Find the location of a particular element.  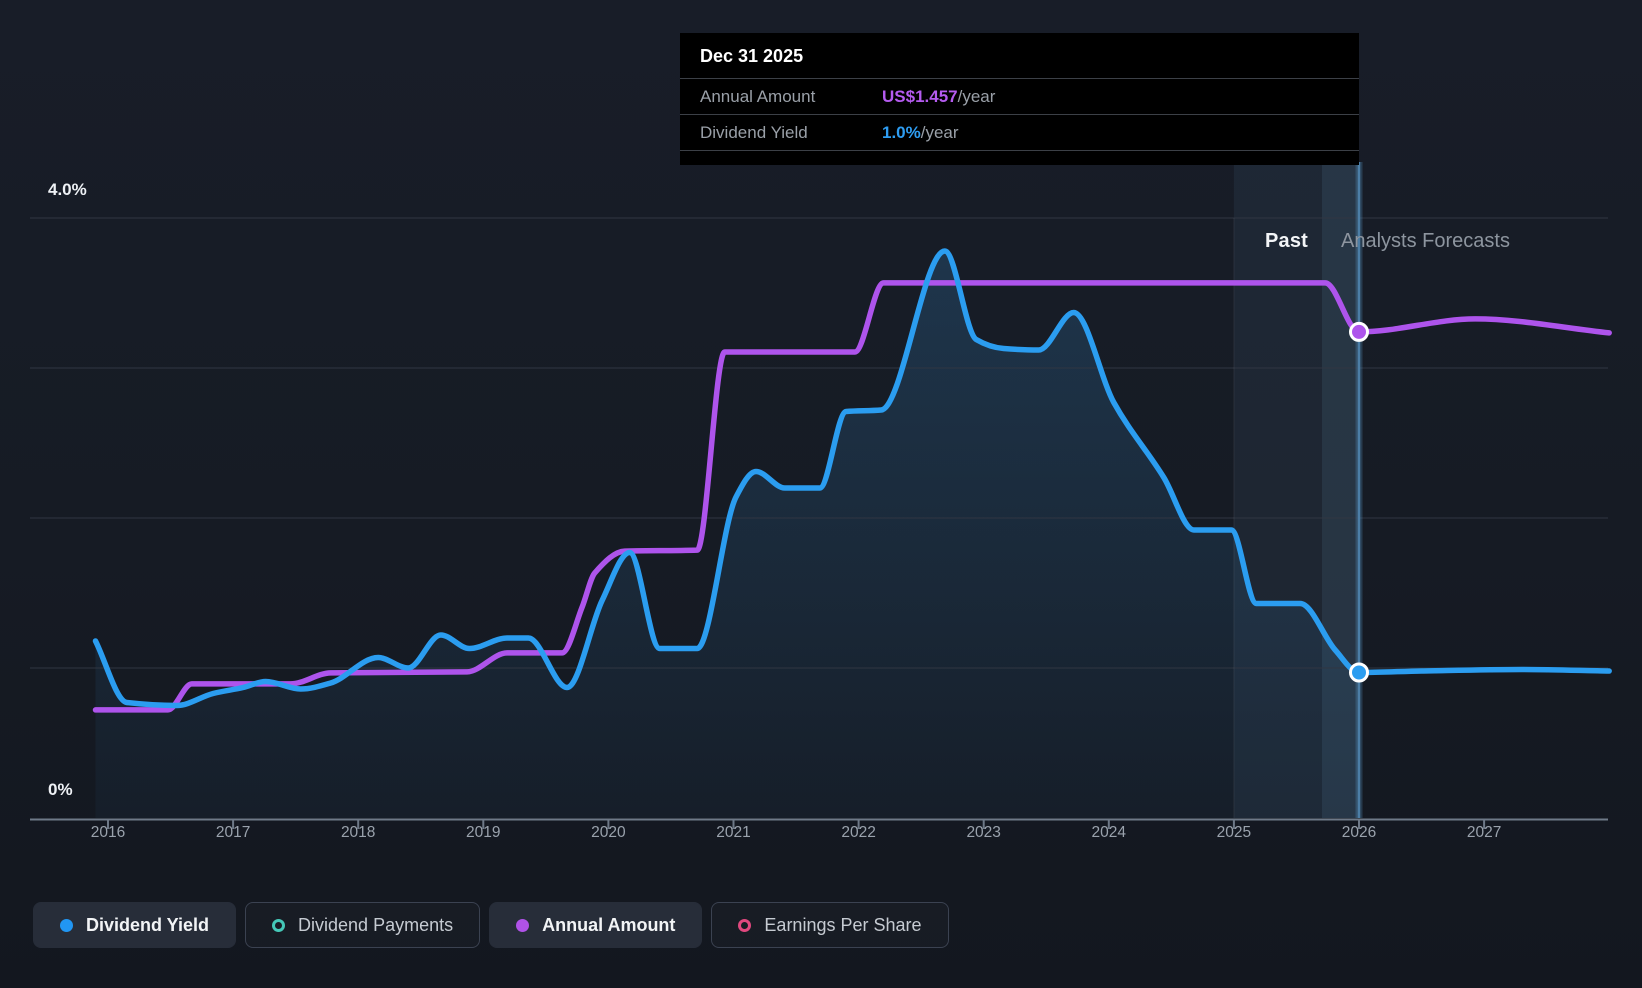

legend-button-annual-amount: Annual Amount is located at coordinates (596, 925).